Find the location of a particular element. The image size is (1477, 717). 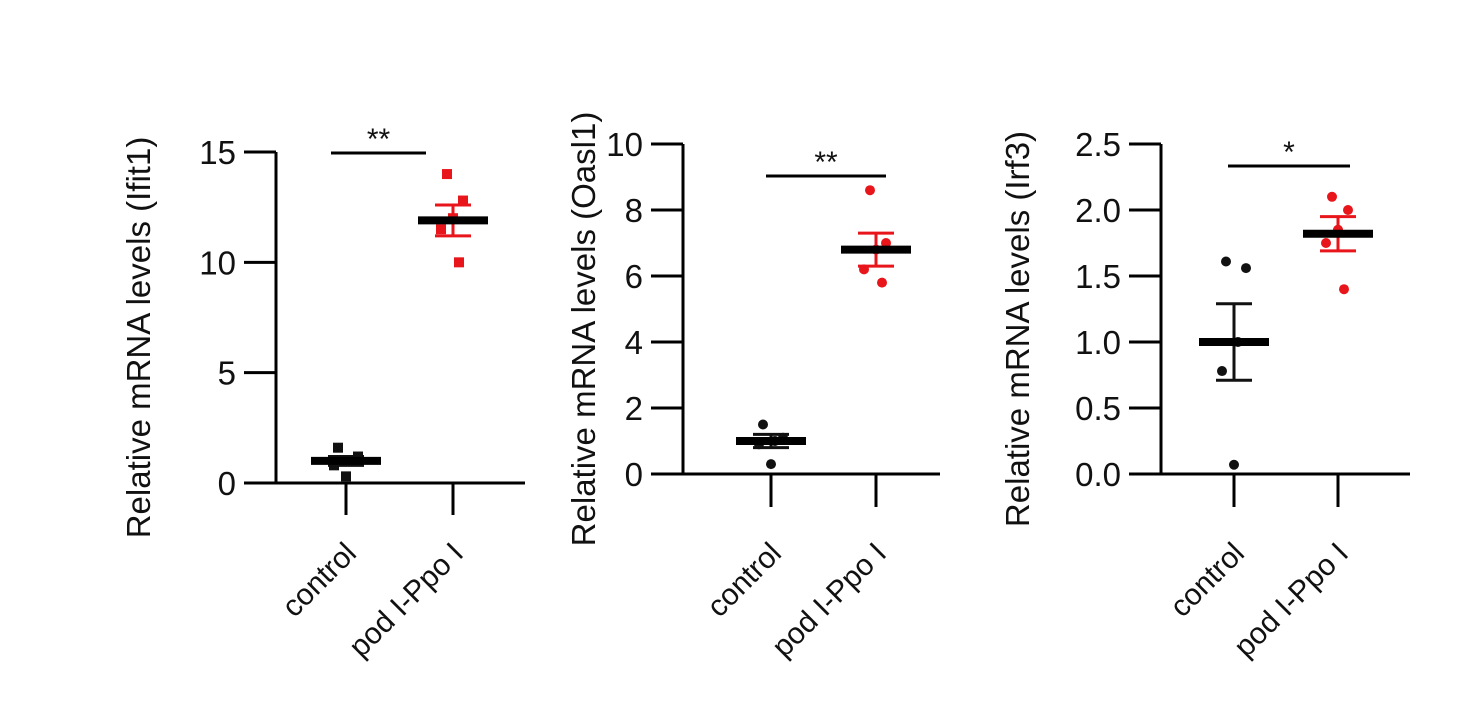

y-tick-label: 6 is located at coordinates (634, 276).